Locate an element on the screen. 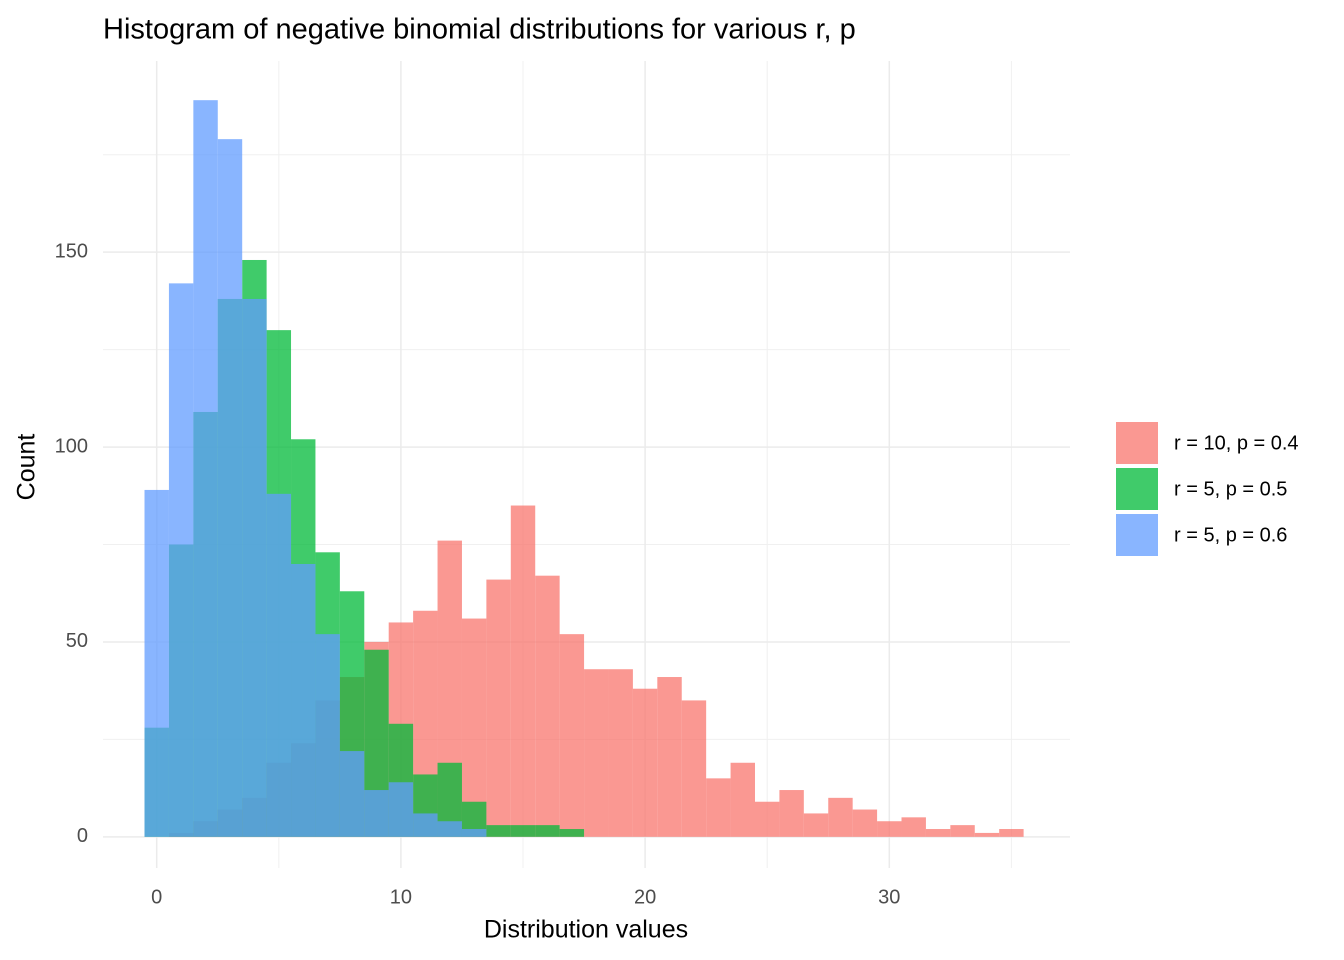  y-axis-title: Count is located at coordinates (27, 467).